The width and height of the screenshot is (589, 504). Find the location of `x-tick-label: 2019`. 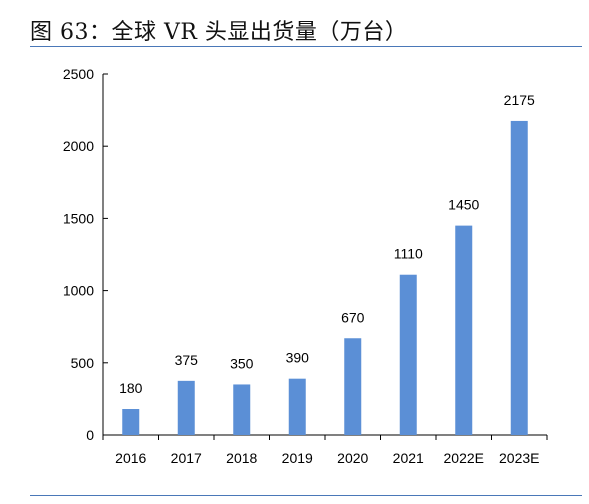

x-tick-label: 2019 is located at coordinates (297, 458).